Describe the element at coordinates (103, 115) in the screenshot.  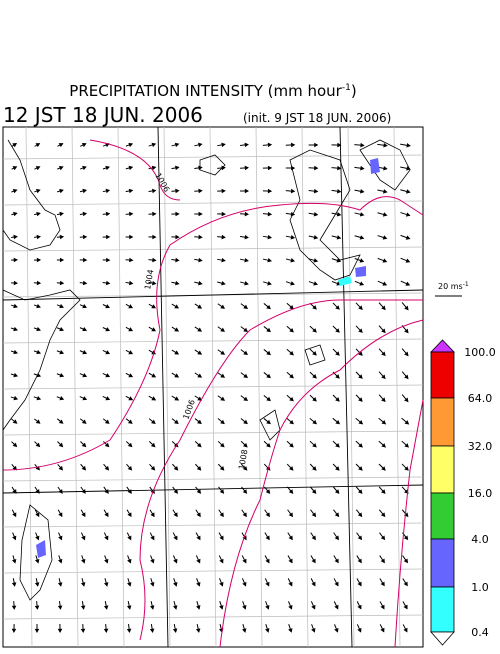
I see `valid-time: 12 JST 18 JUN. 2006` at that location.